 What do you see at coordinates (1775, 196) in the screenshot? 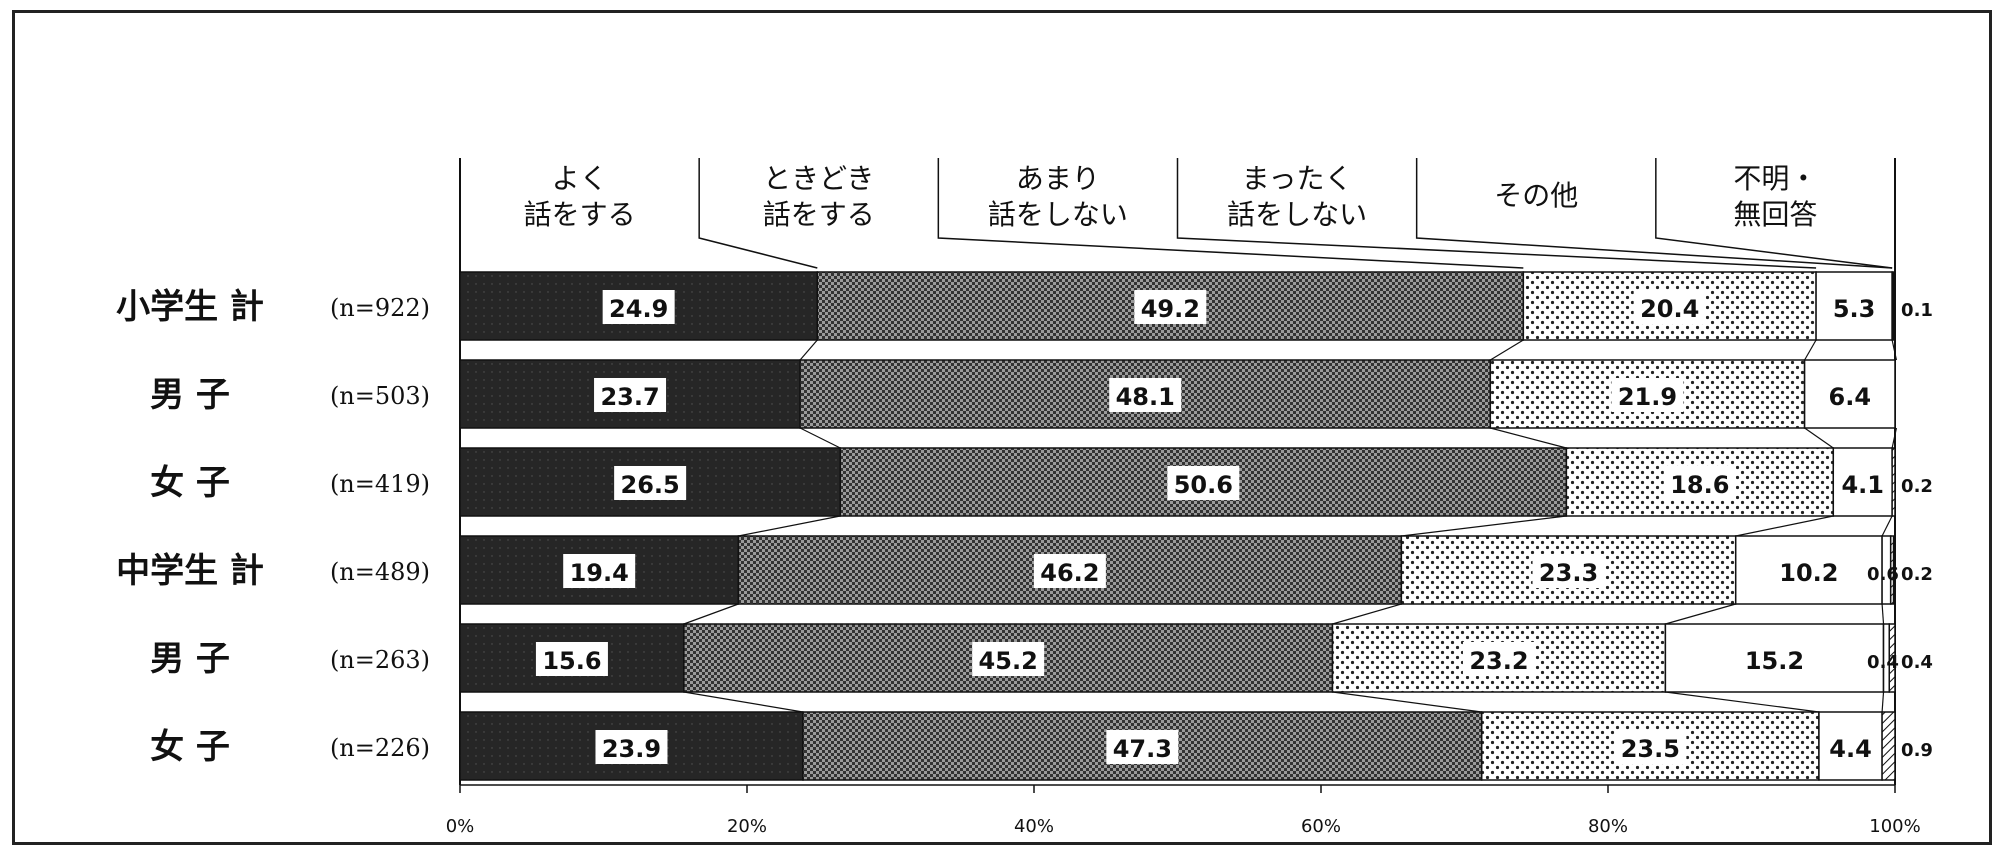
I see `legend-entry: 不明・無回答` at bounding box center [1775, 196].